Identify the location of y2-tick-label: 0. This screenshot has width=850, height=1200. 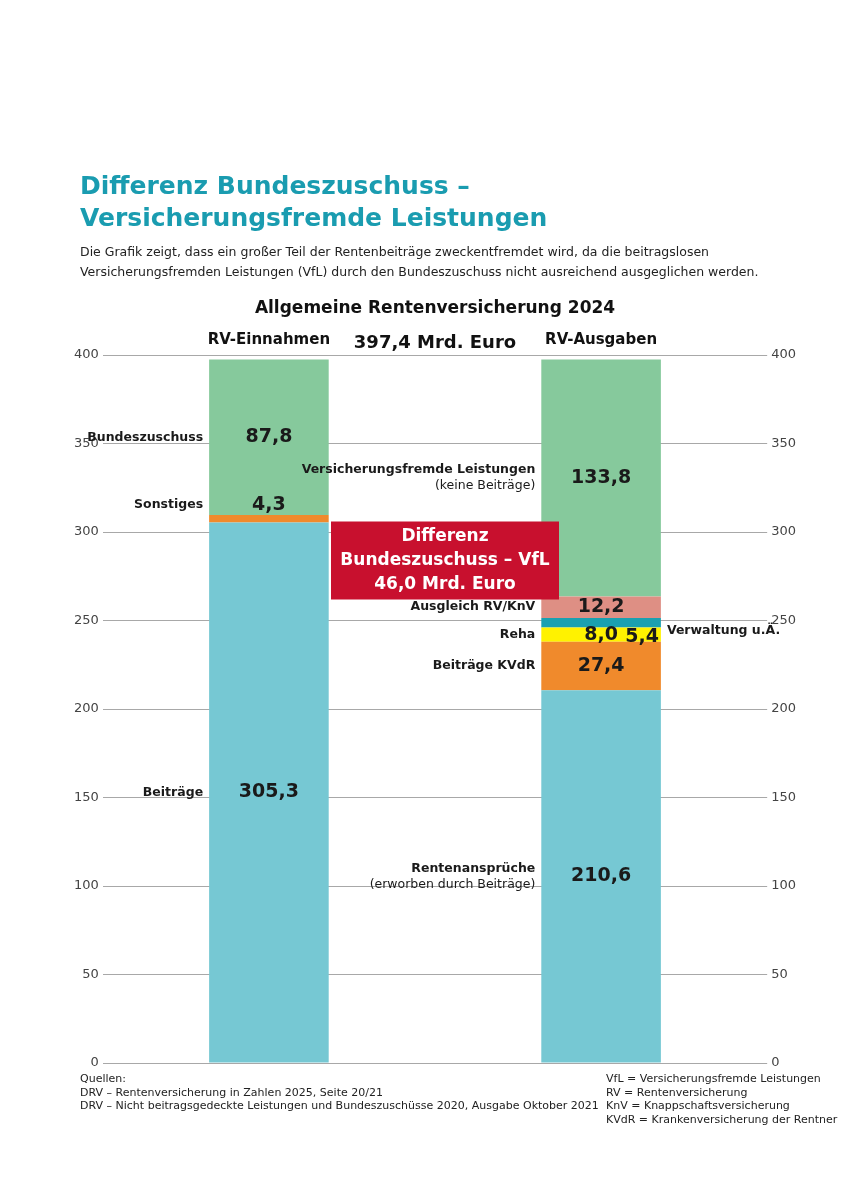
(775, 1062).